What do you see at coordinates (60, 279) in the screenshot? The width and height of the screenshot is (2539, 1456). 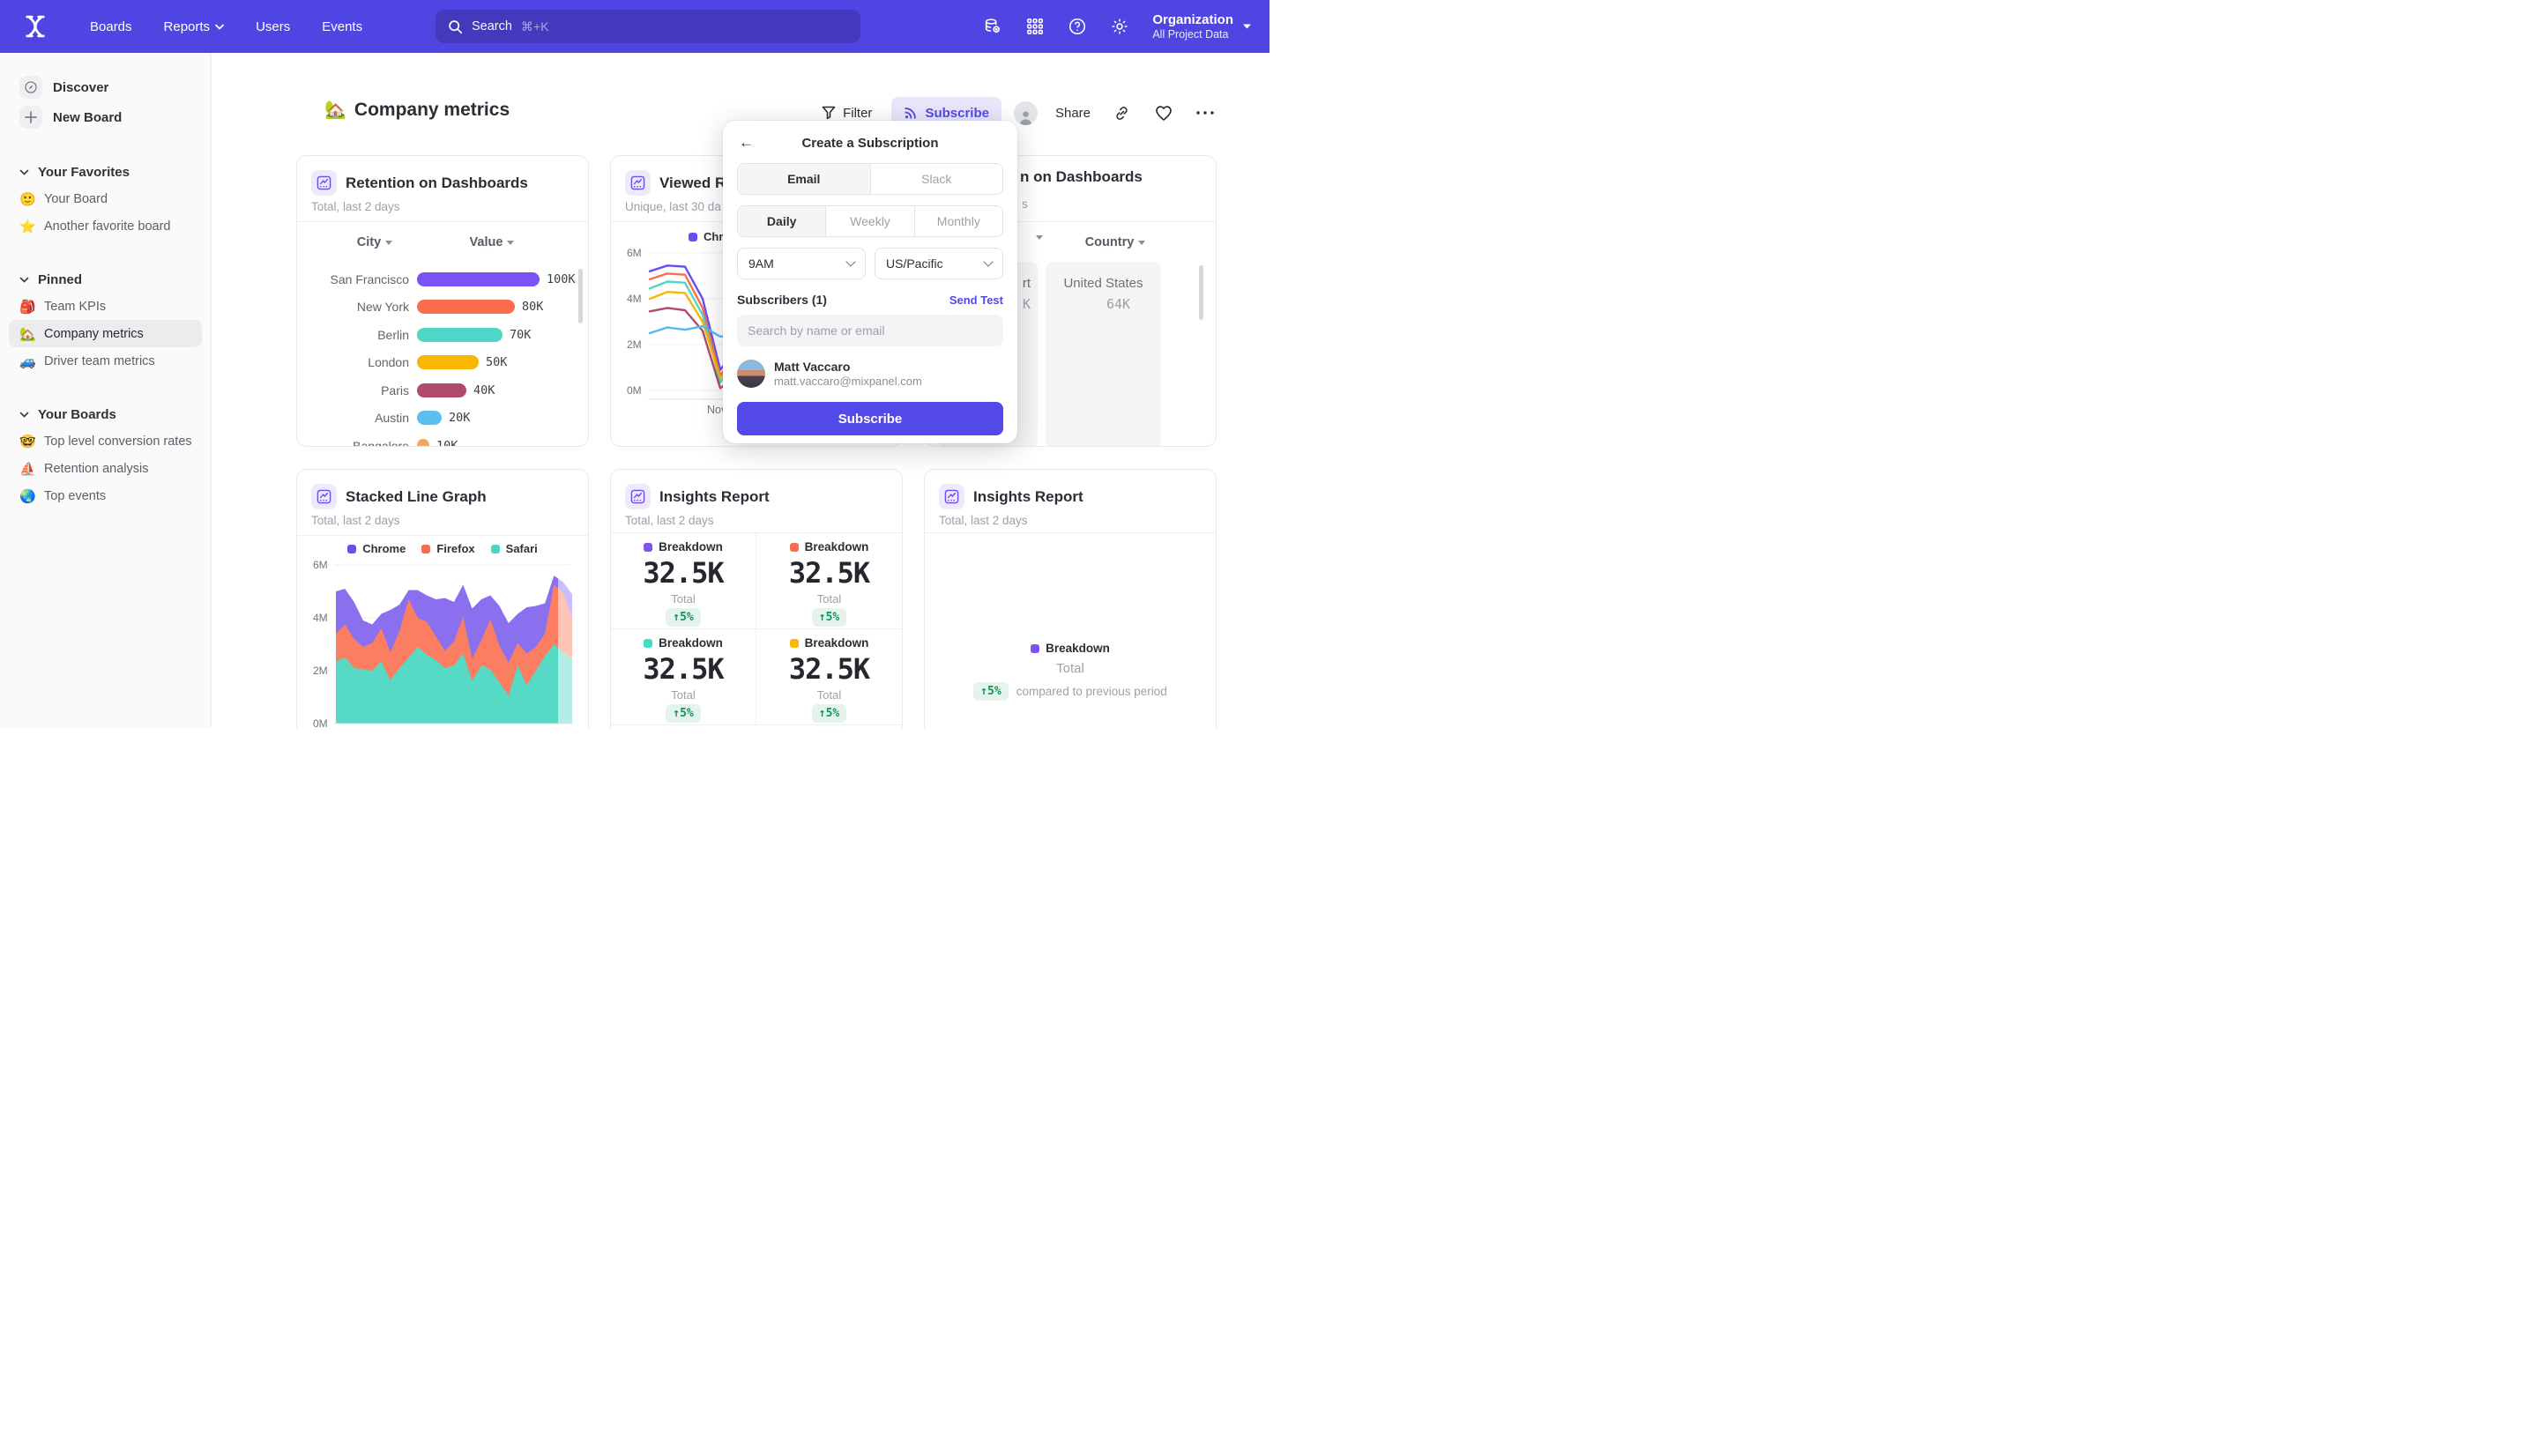 I see `sidebar-section-label: Pinned` at bounding box center [60, 279].